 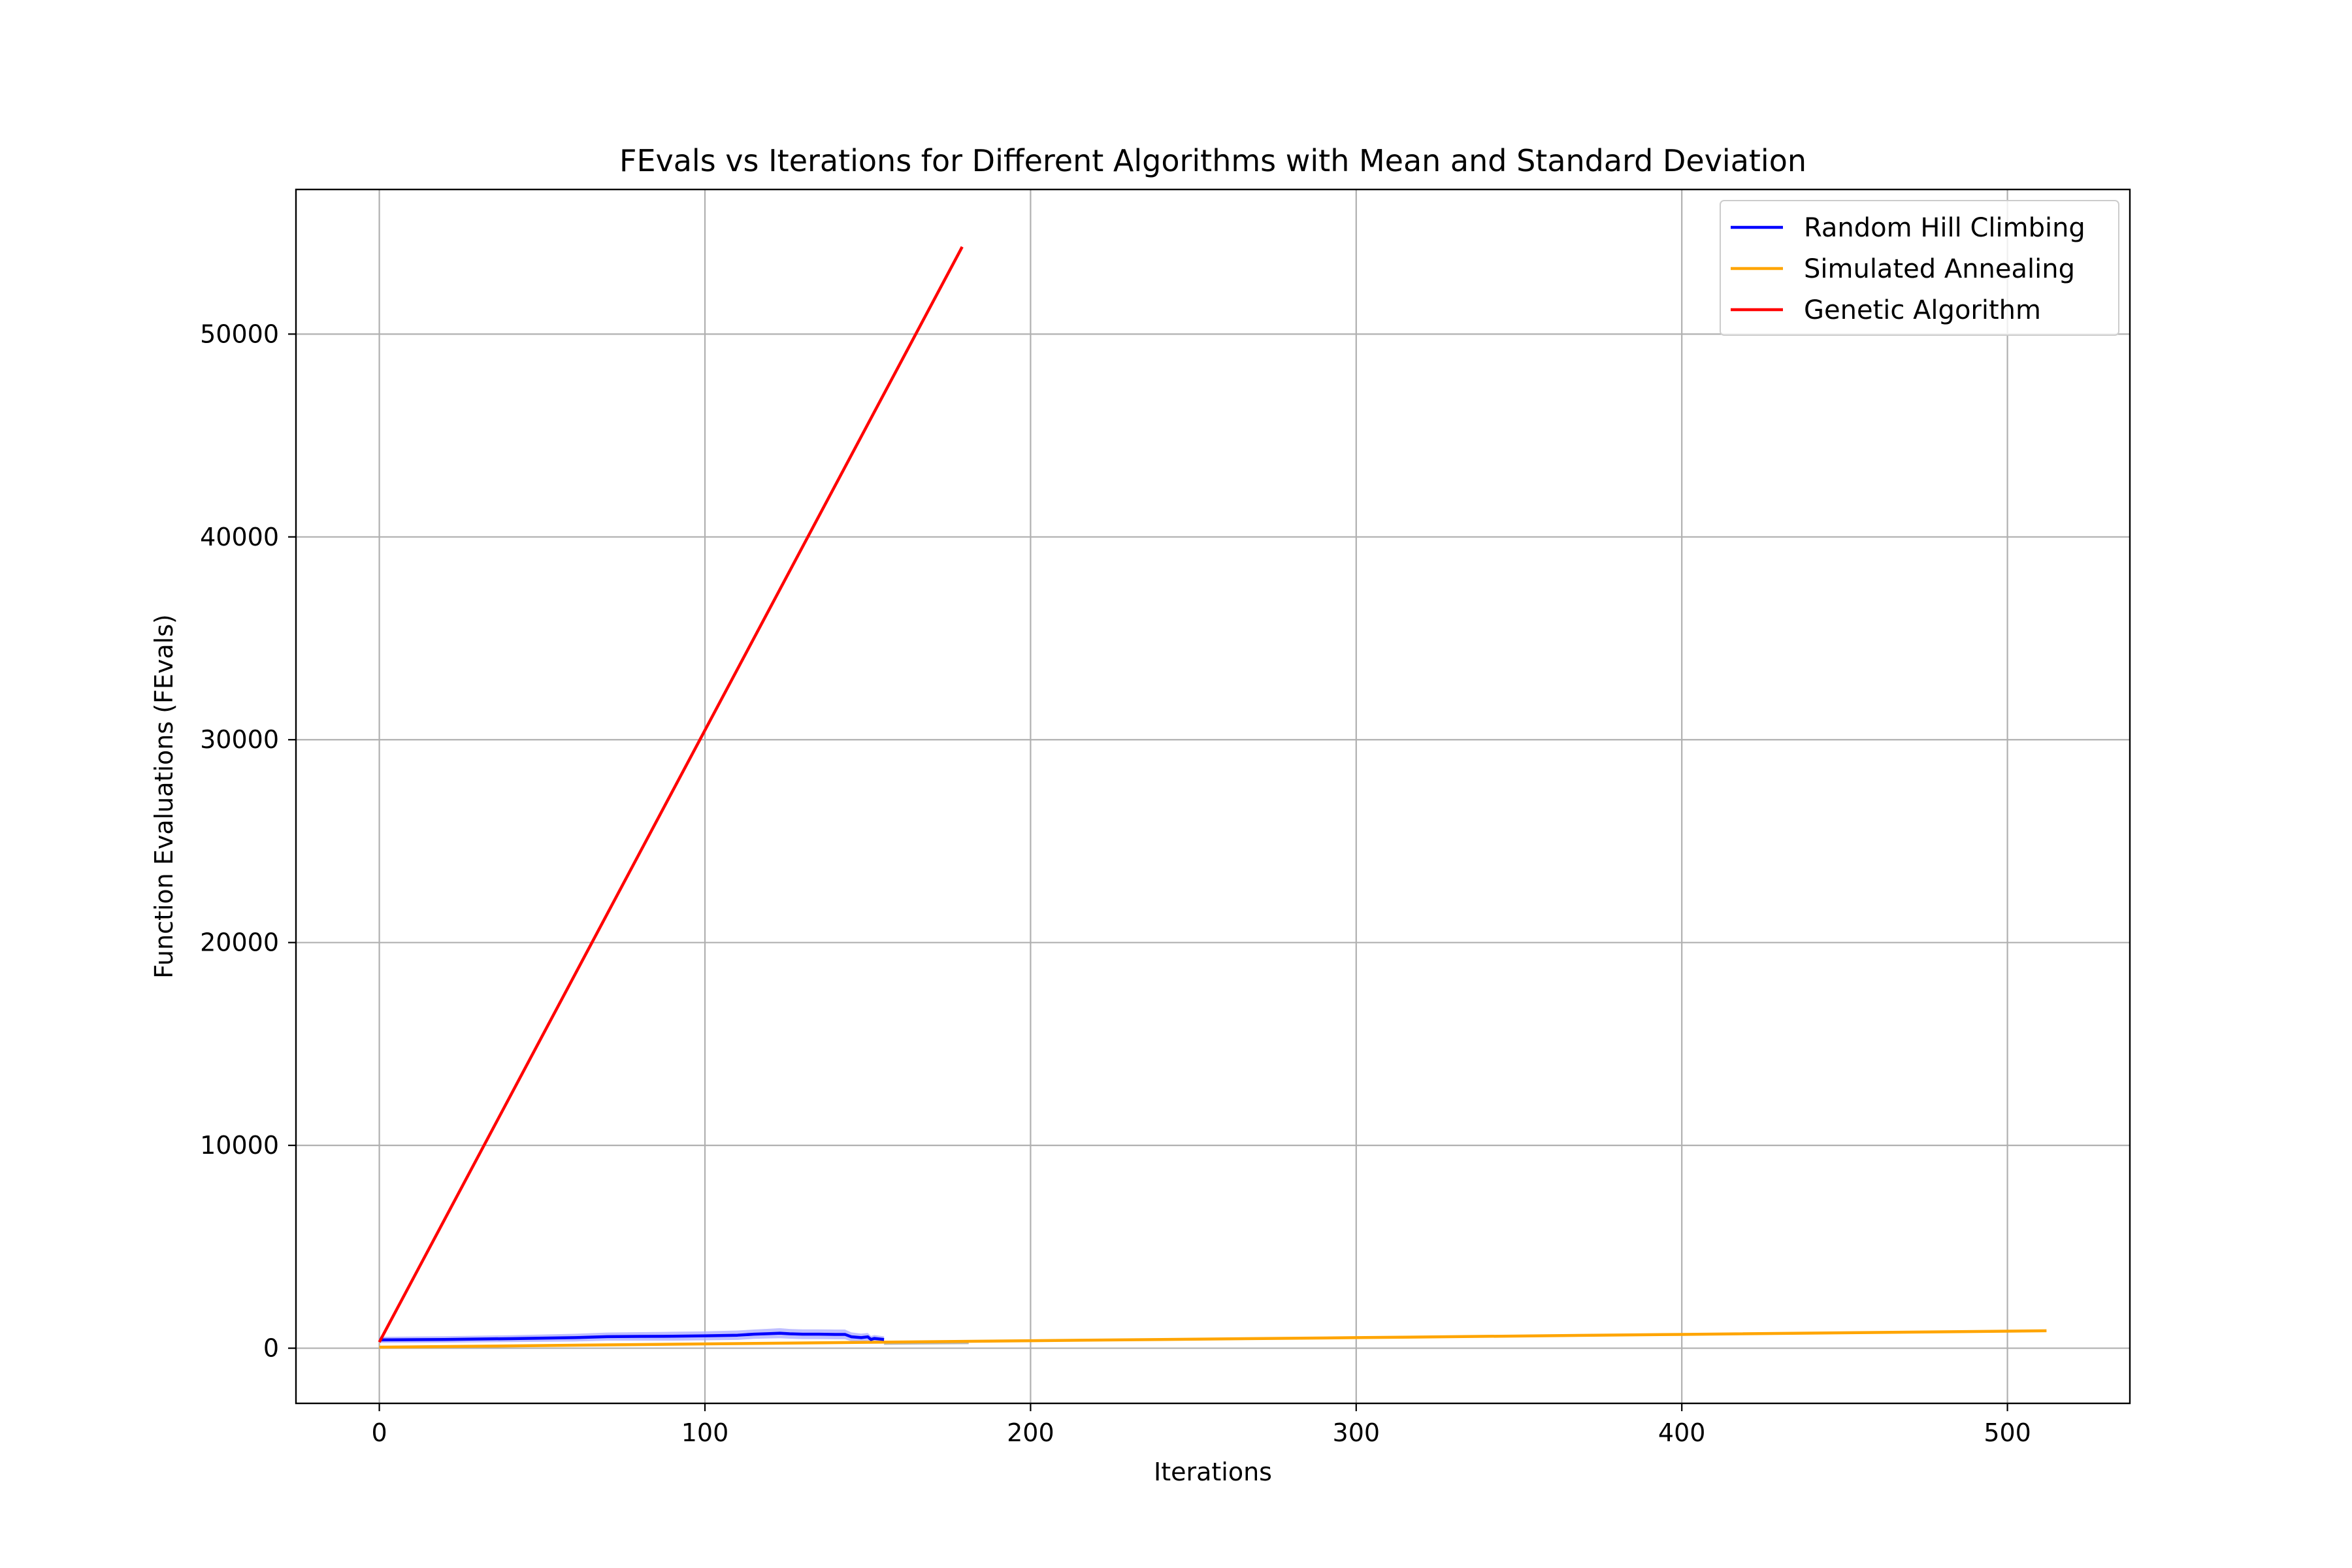 I want to click on y-tick-label: 50000, so click(x=239, y=333).